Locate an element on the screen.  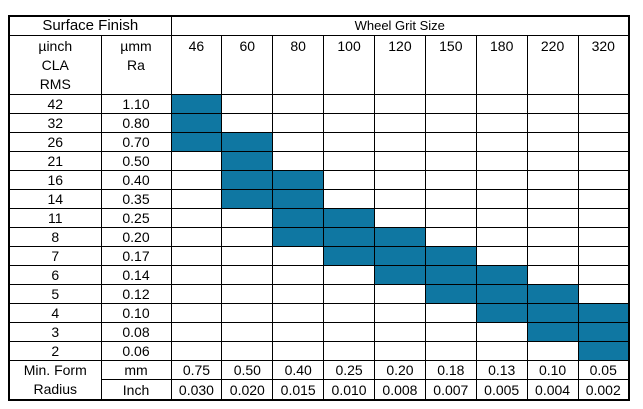
uinch-value-cell: 3 is located at coordinates (55, 332).